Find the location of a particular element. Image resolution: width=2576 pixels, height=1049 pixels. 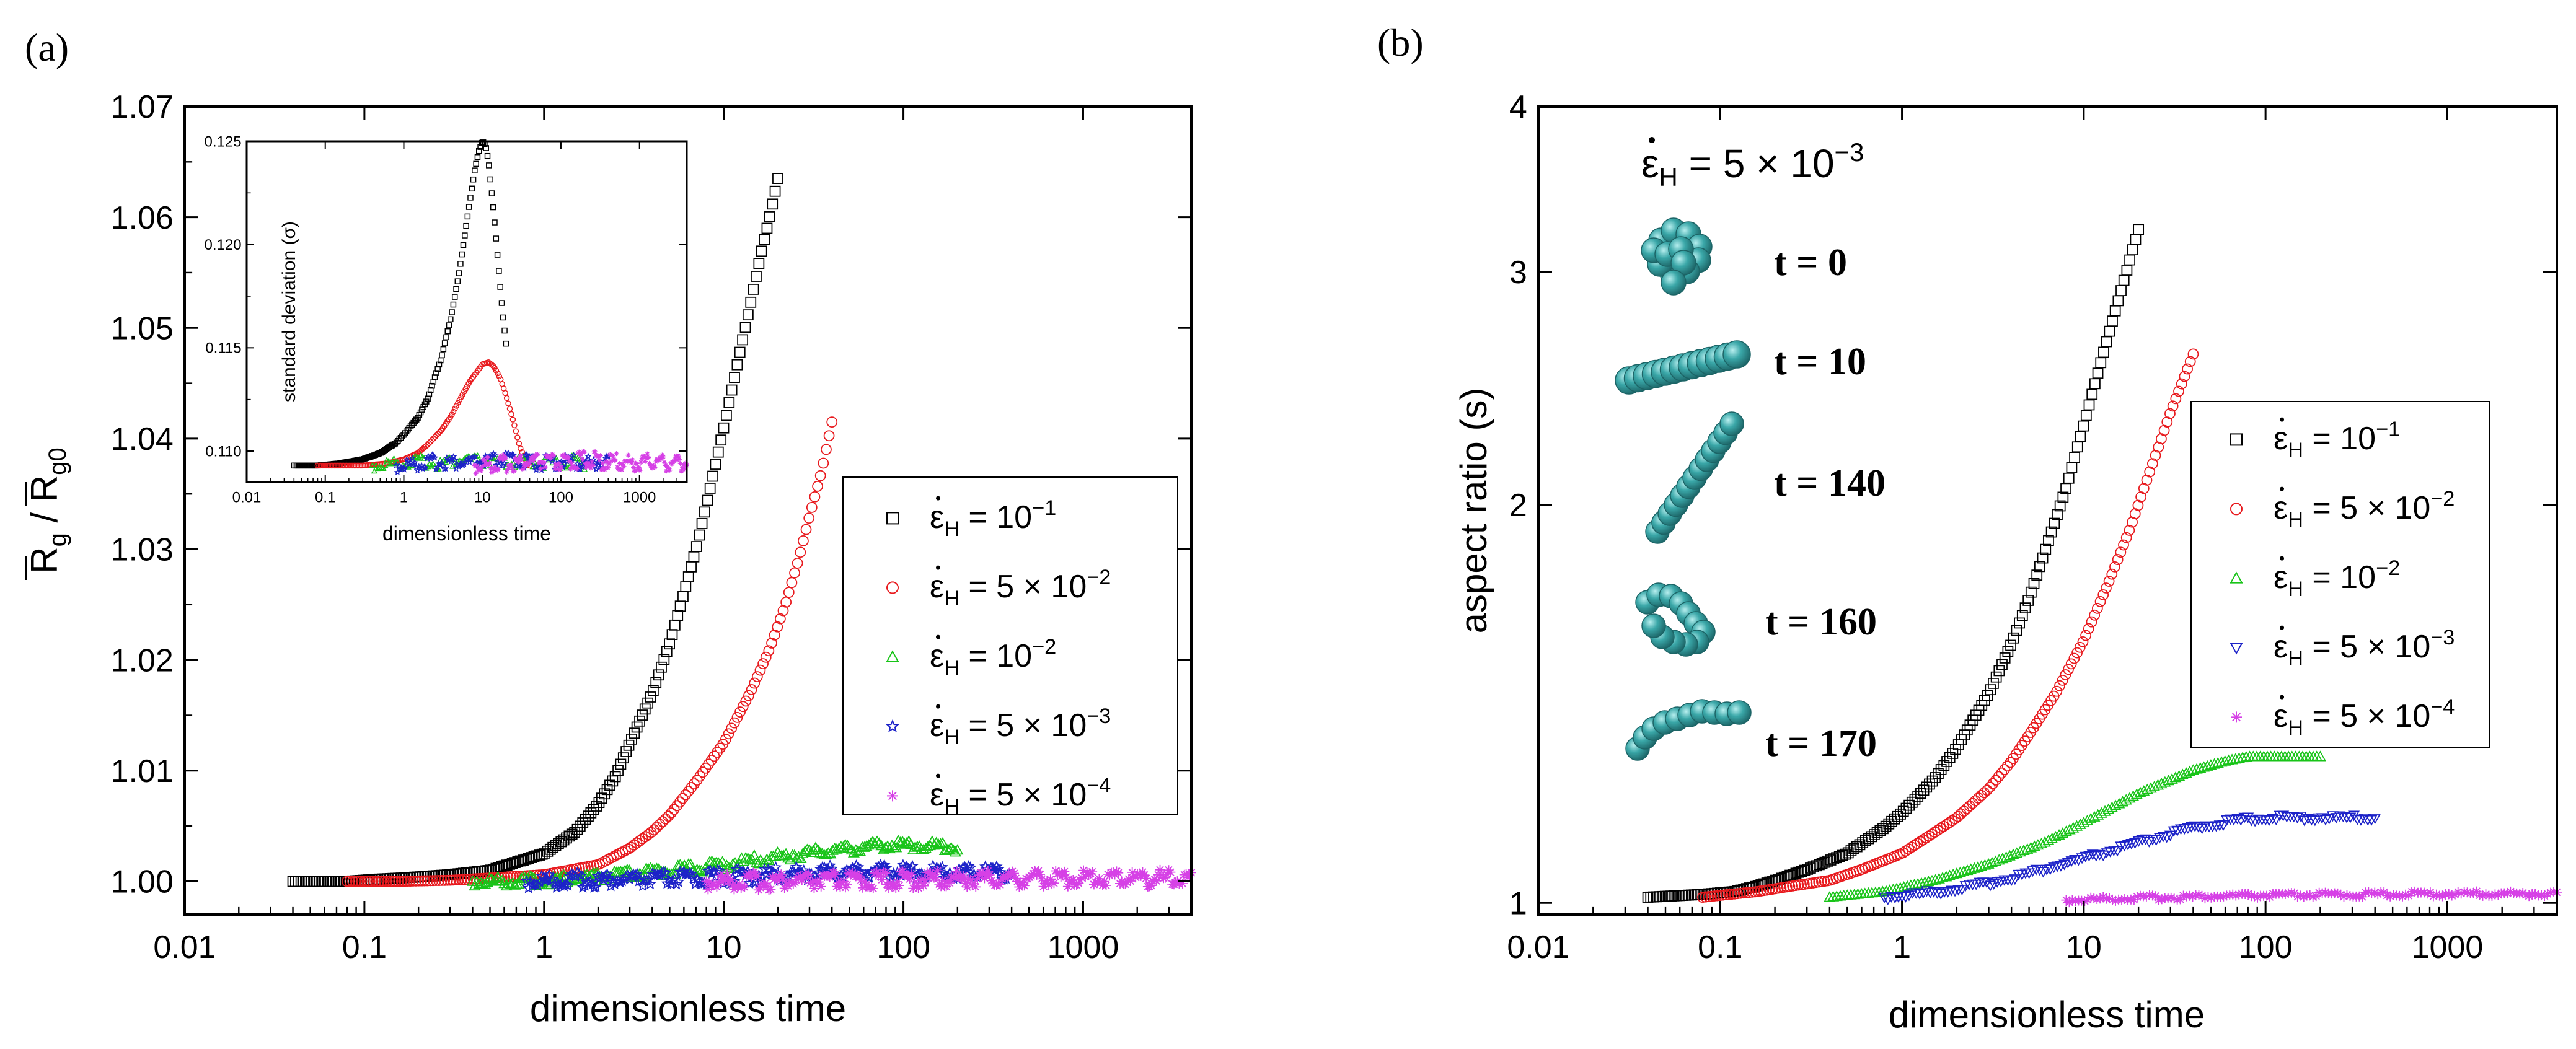

inset-background is located at coordinates (467, 311).